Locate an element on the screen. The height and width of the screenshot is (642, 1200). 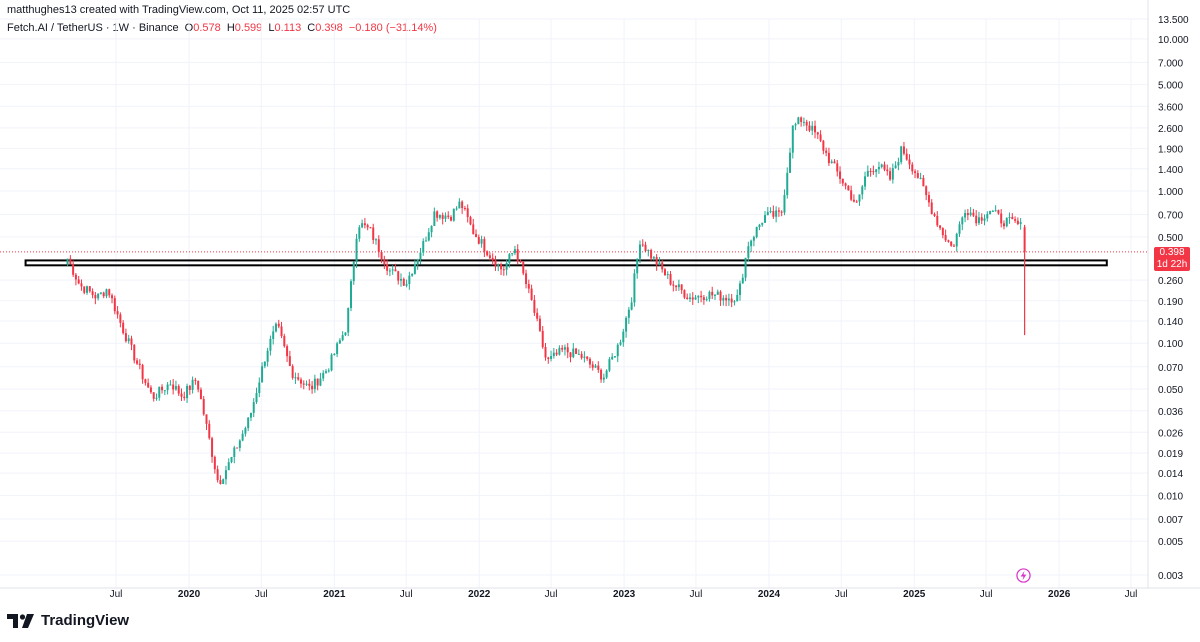
symbol-title: Fetch.AI / TetherUS · 1W · Binance is located at coordinates (93, 28).